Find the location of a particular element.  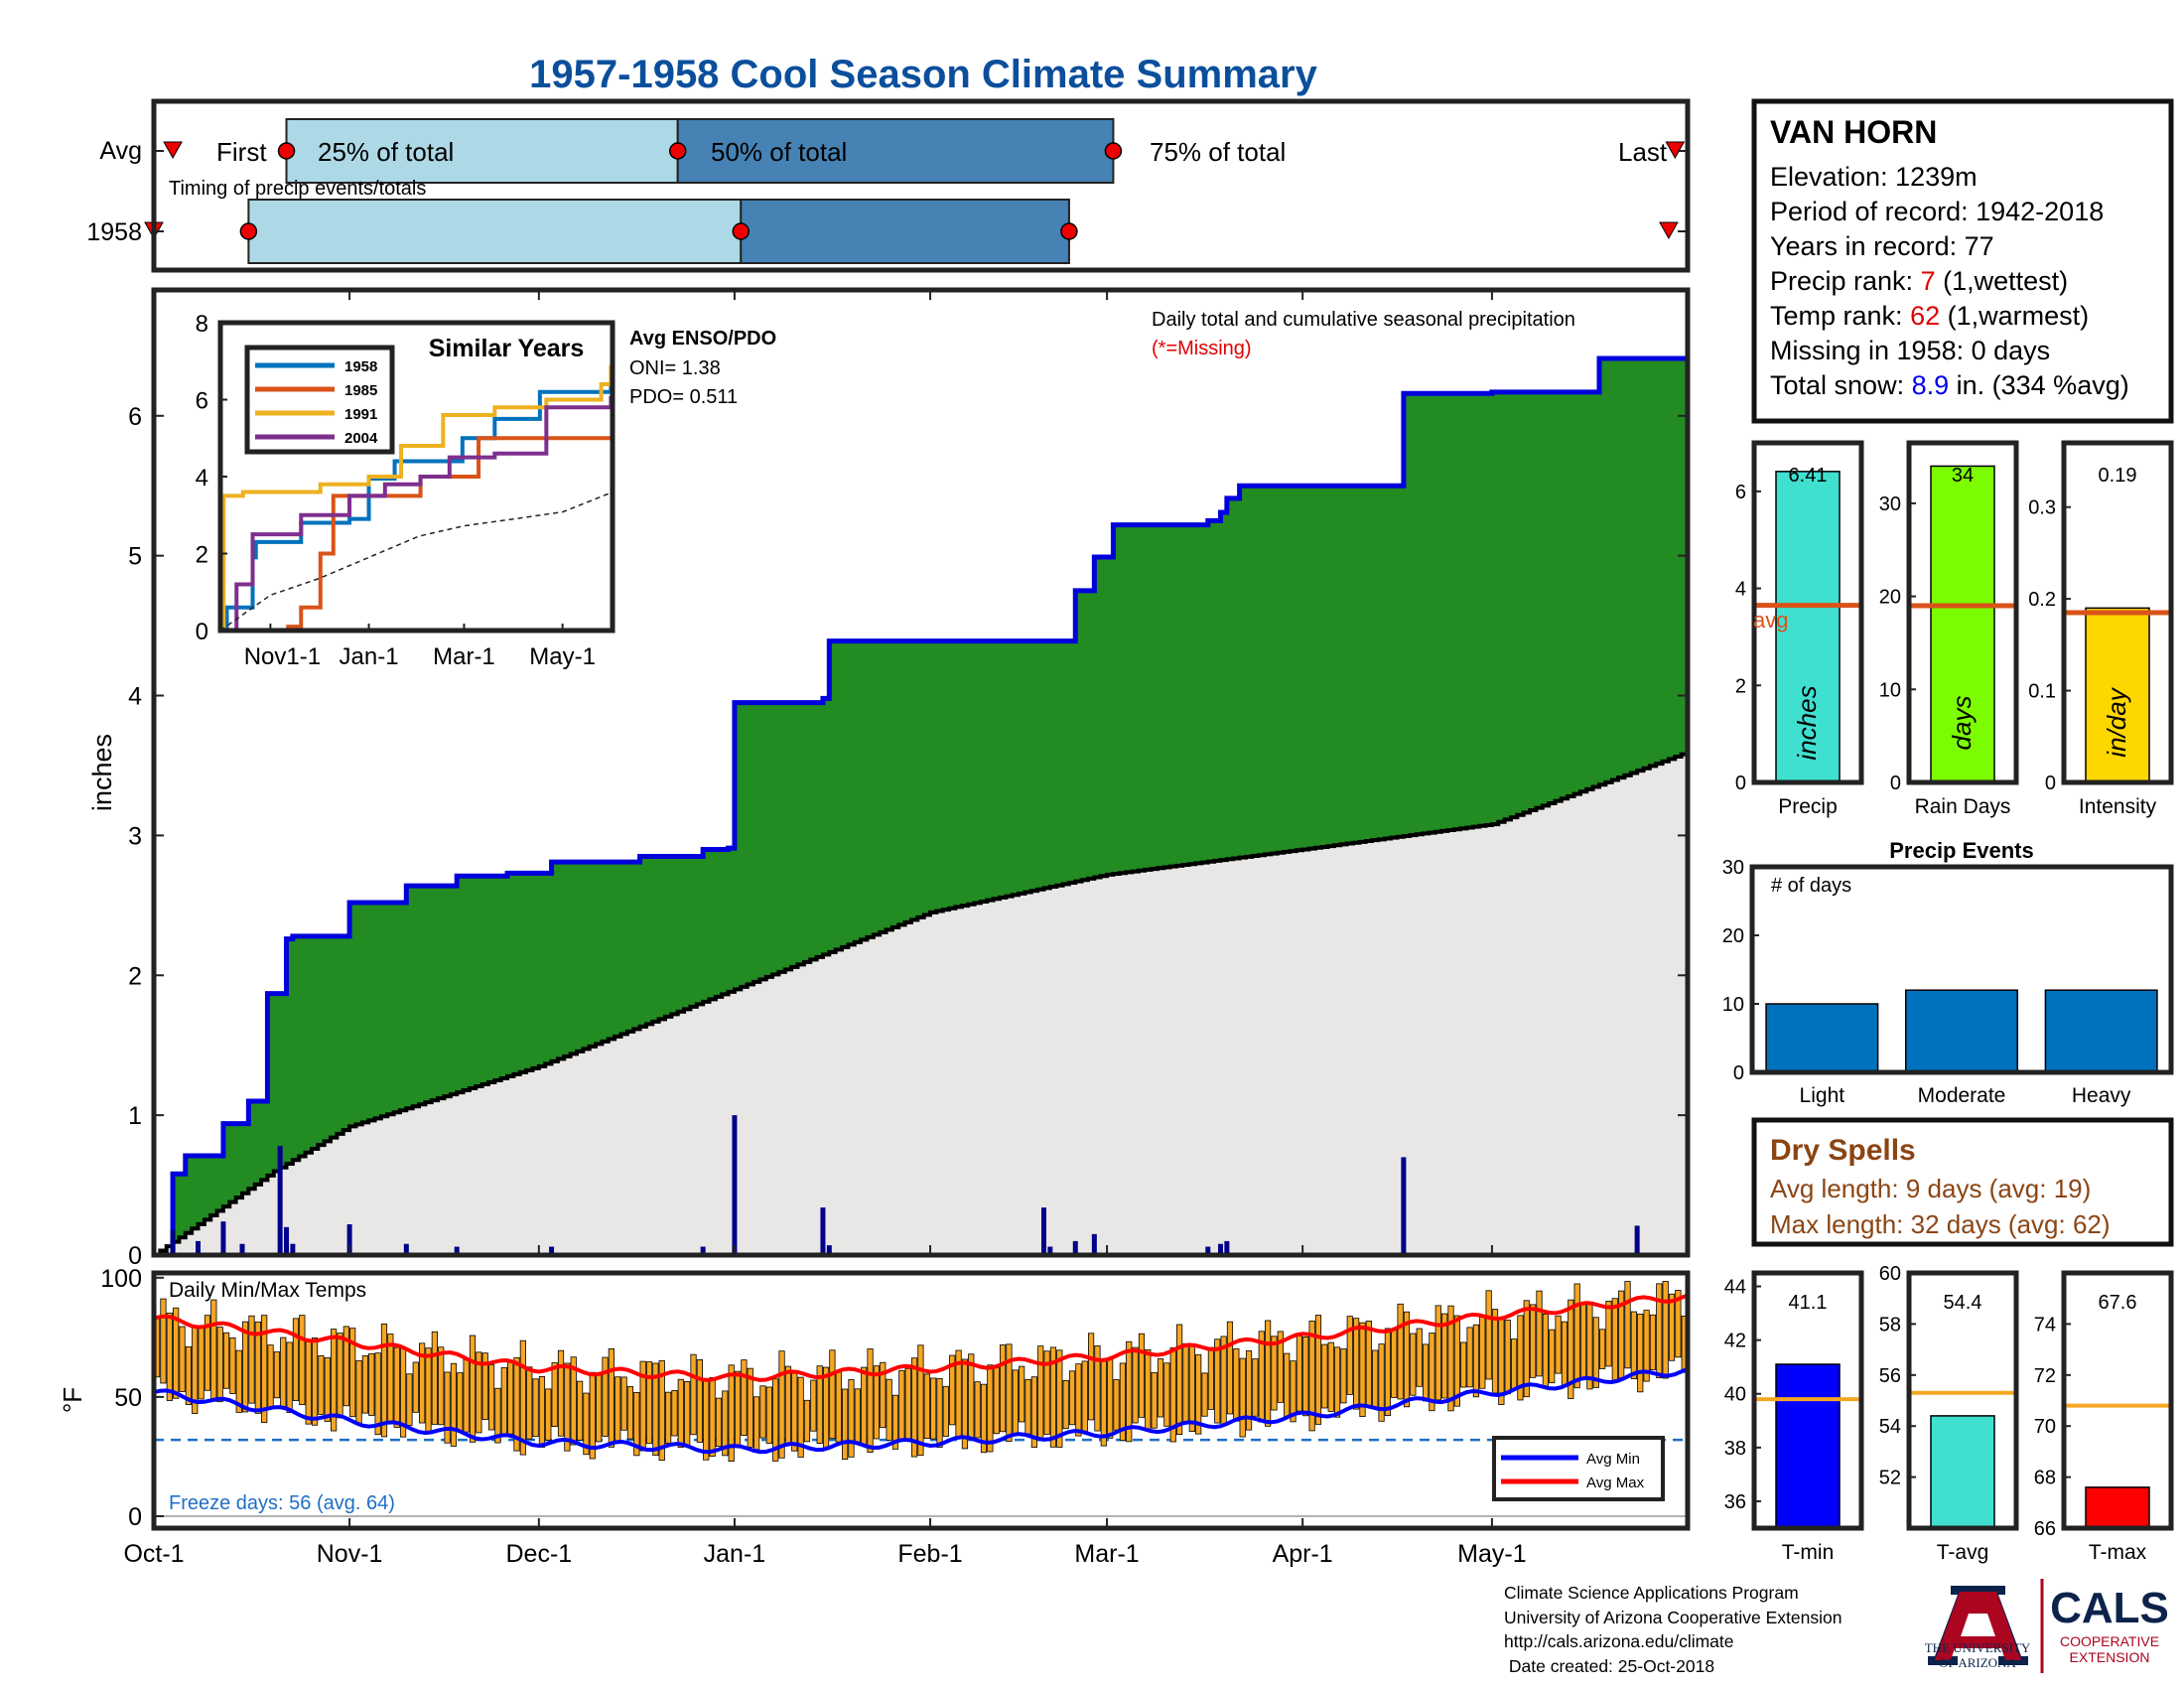

summary-y-tick-label: 0.2 is located at coordinates (2042, 600).